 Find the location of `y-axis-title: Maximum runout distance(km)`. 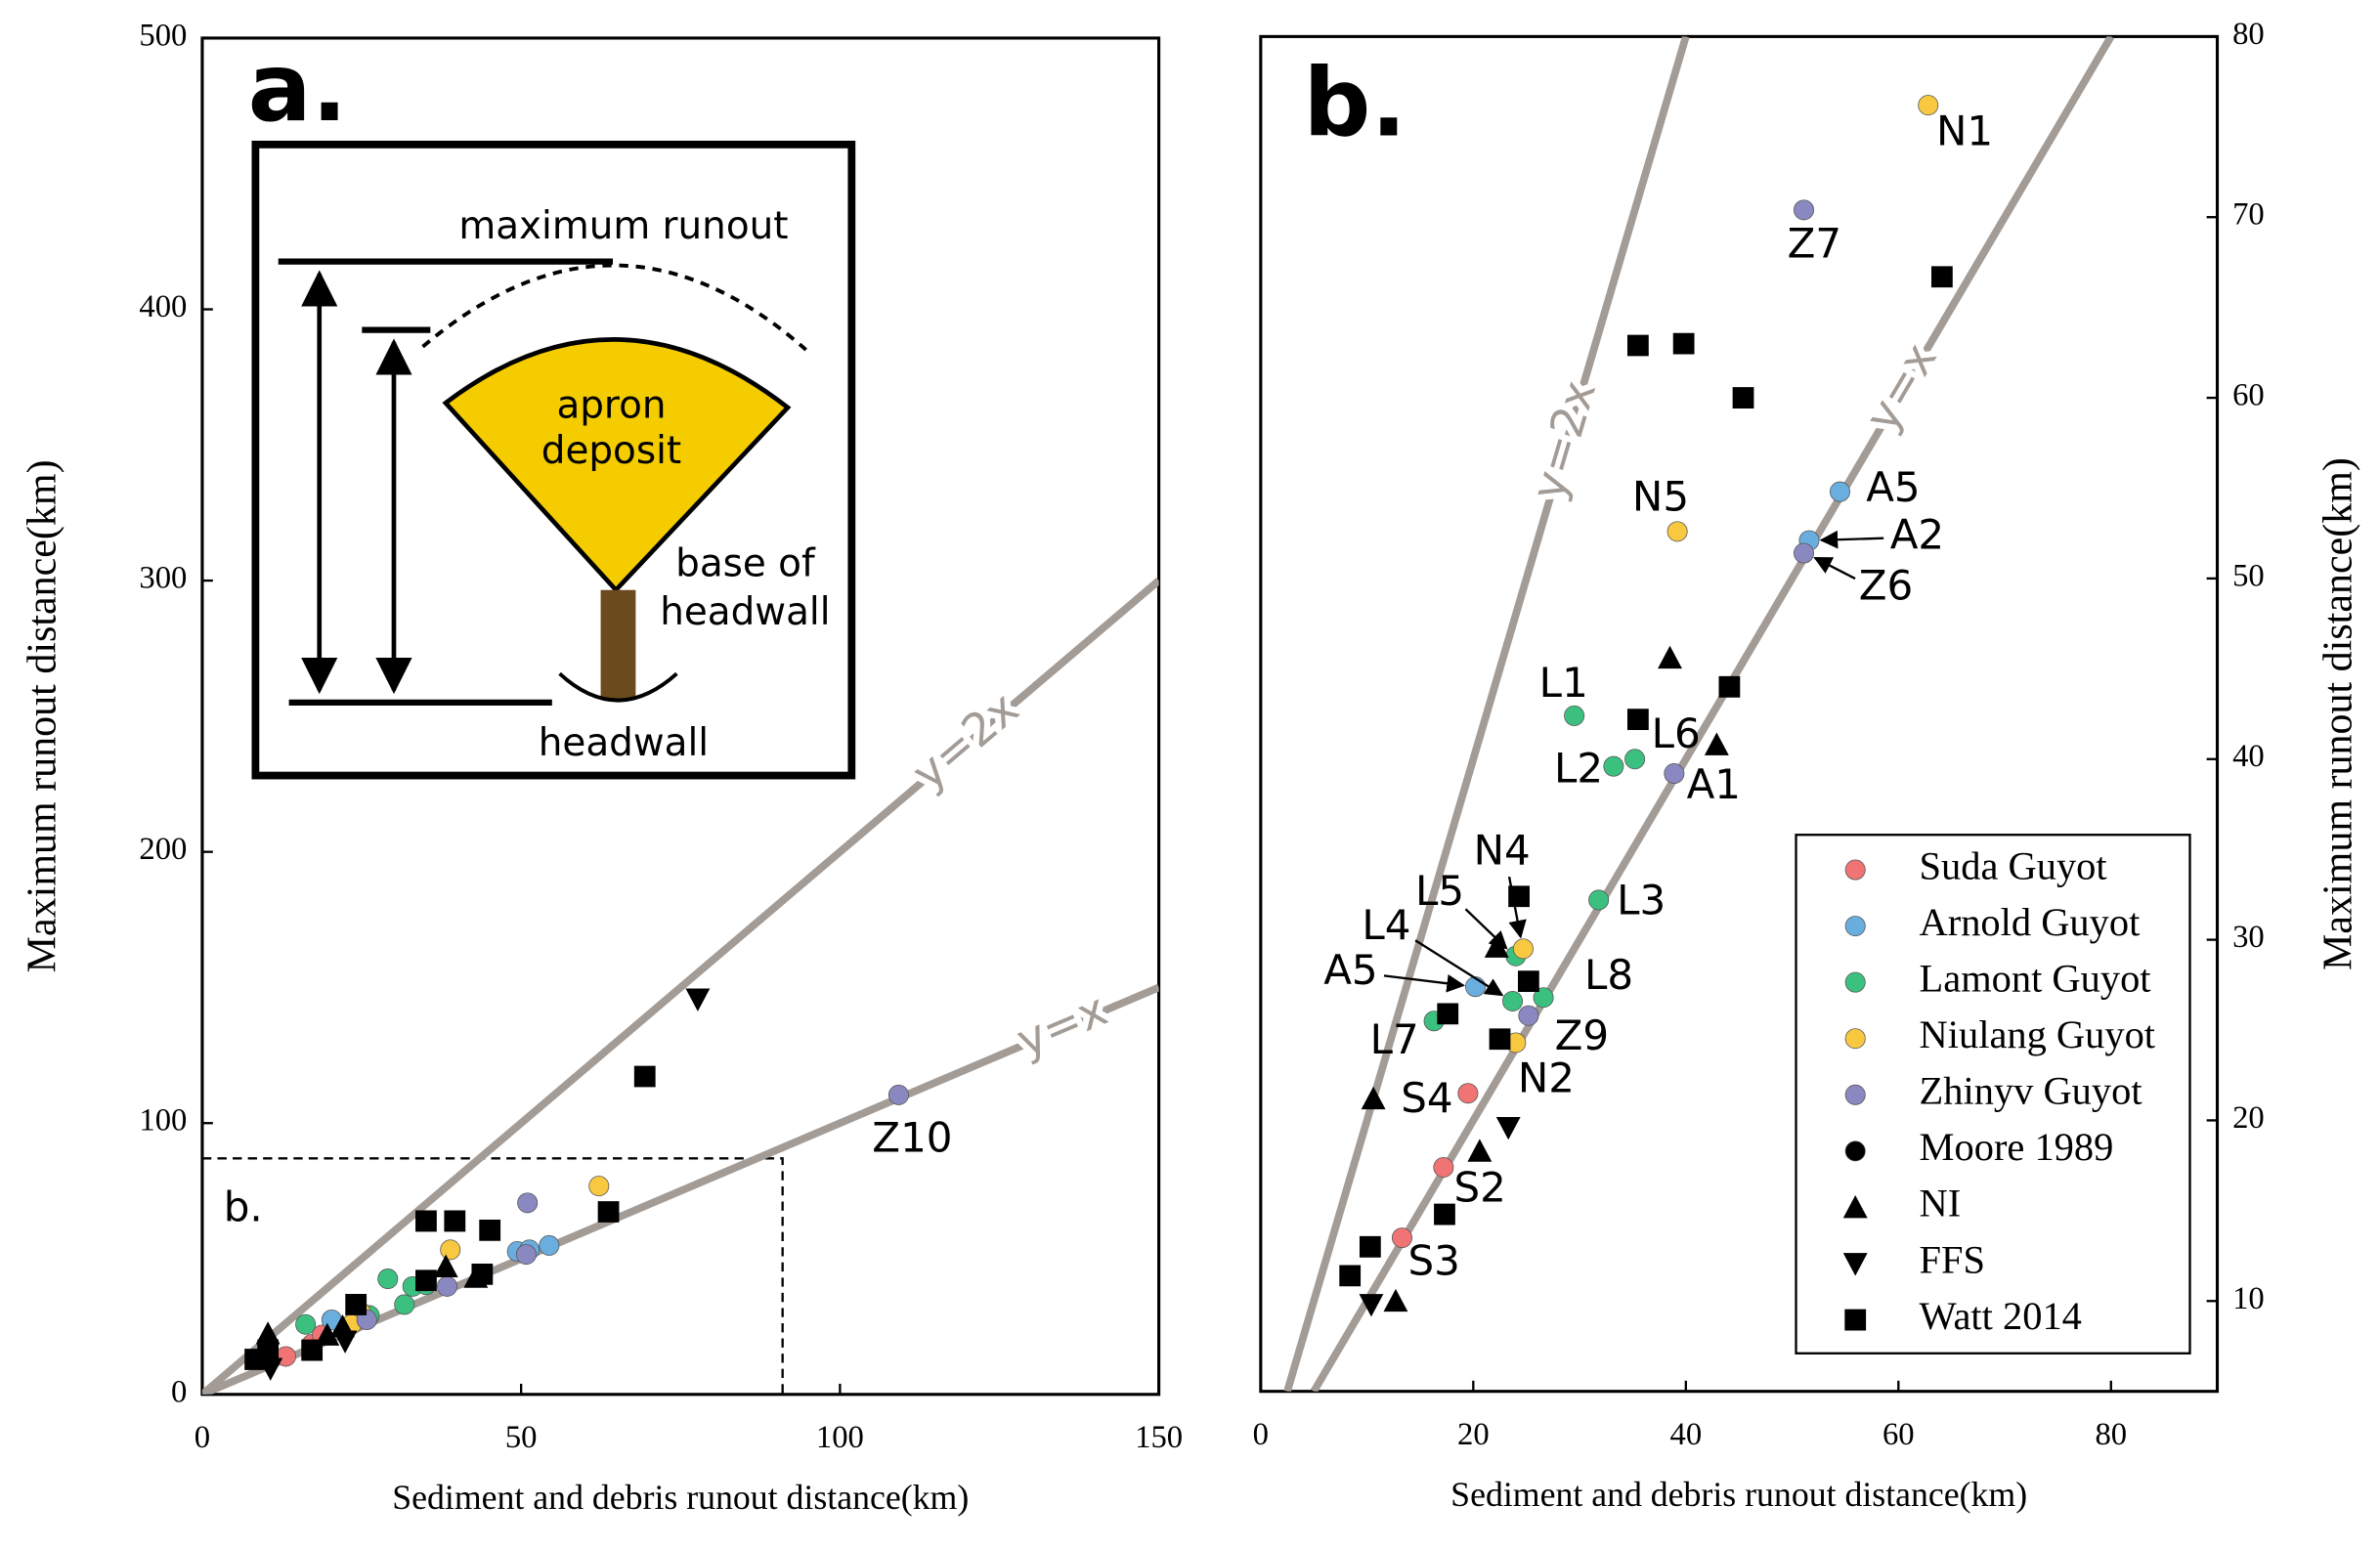

y-axis-title: Maximum runout distance(km) is located at coordinates (42, 716).